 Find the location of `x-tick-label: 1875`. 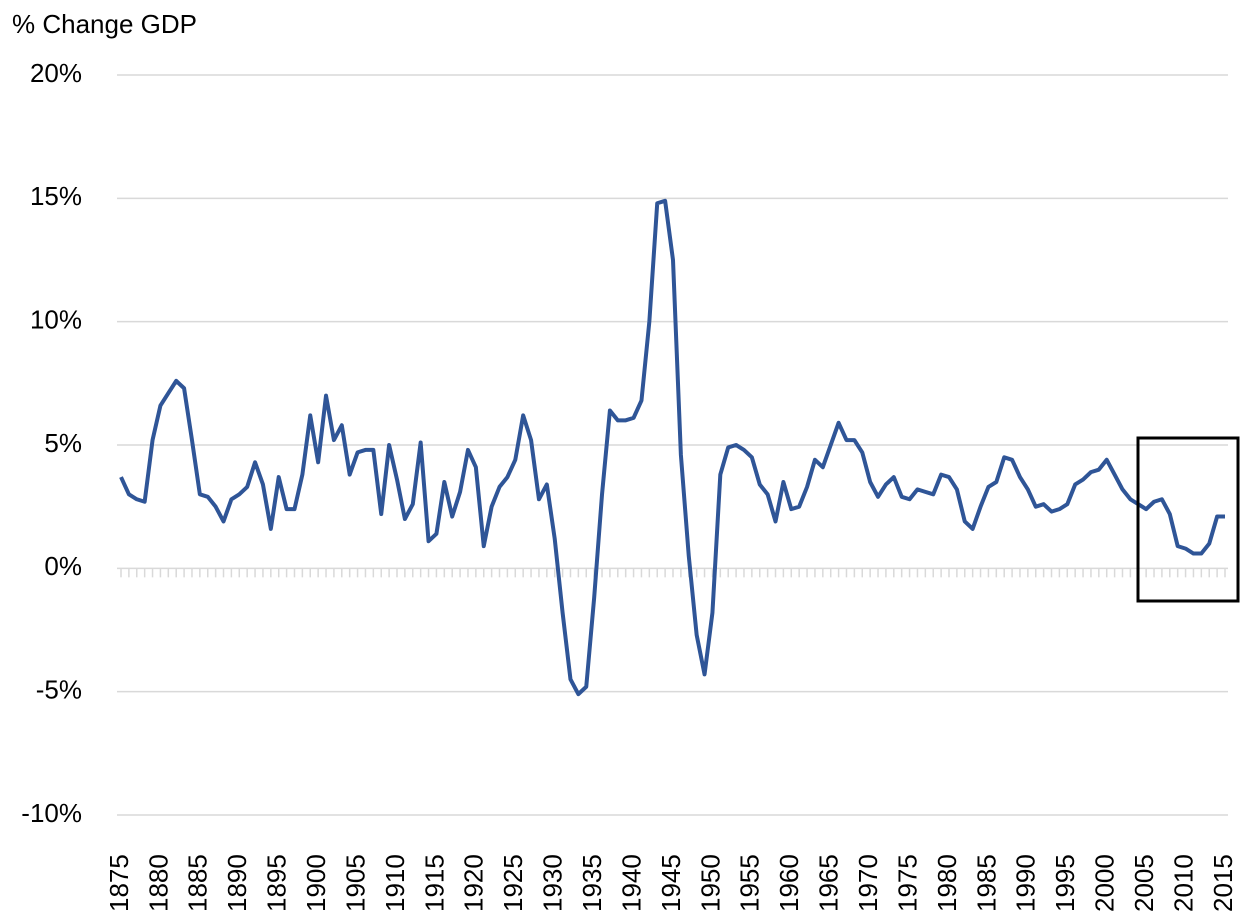

x-tick-label: 1875 is located at coordinates (119, 883).